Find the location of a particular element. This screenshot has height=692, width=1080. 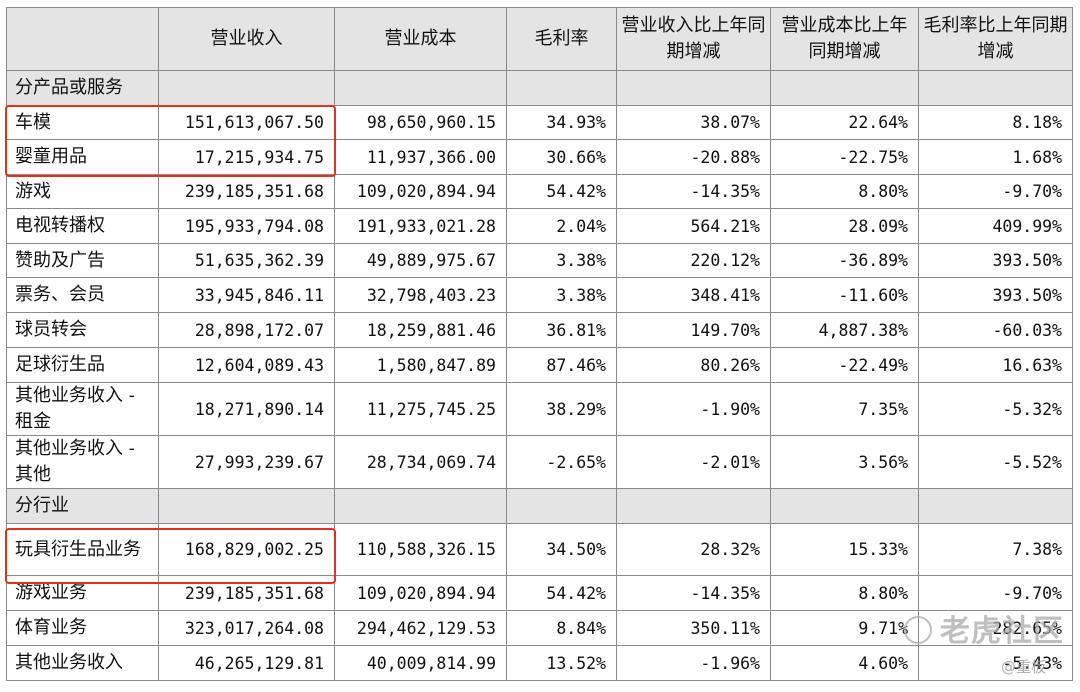

value-cell: -2.65% is located at coordinates (561, 462).